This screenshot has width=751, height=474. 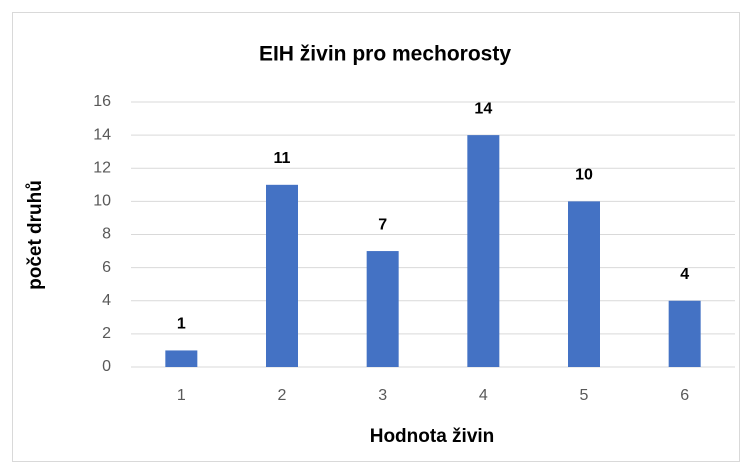 I want to click on y-tick-label: 10, so click(x=102, y=201).